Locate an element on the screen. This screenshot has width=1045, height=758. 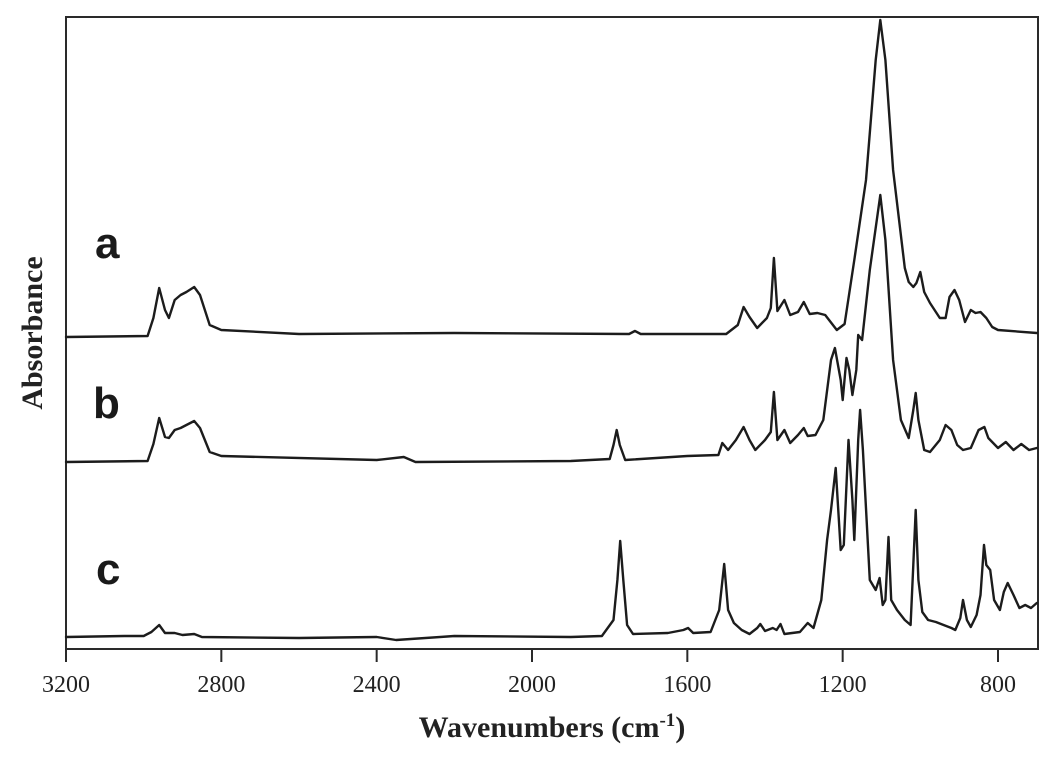
x-tick-label: 3200 is located at coordinates (66, 685).